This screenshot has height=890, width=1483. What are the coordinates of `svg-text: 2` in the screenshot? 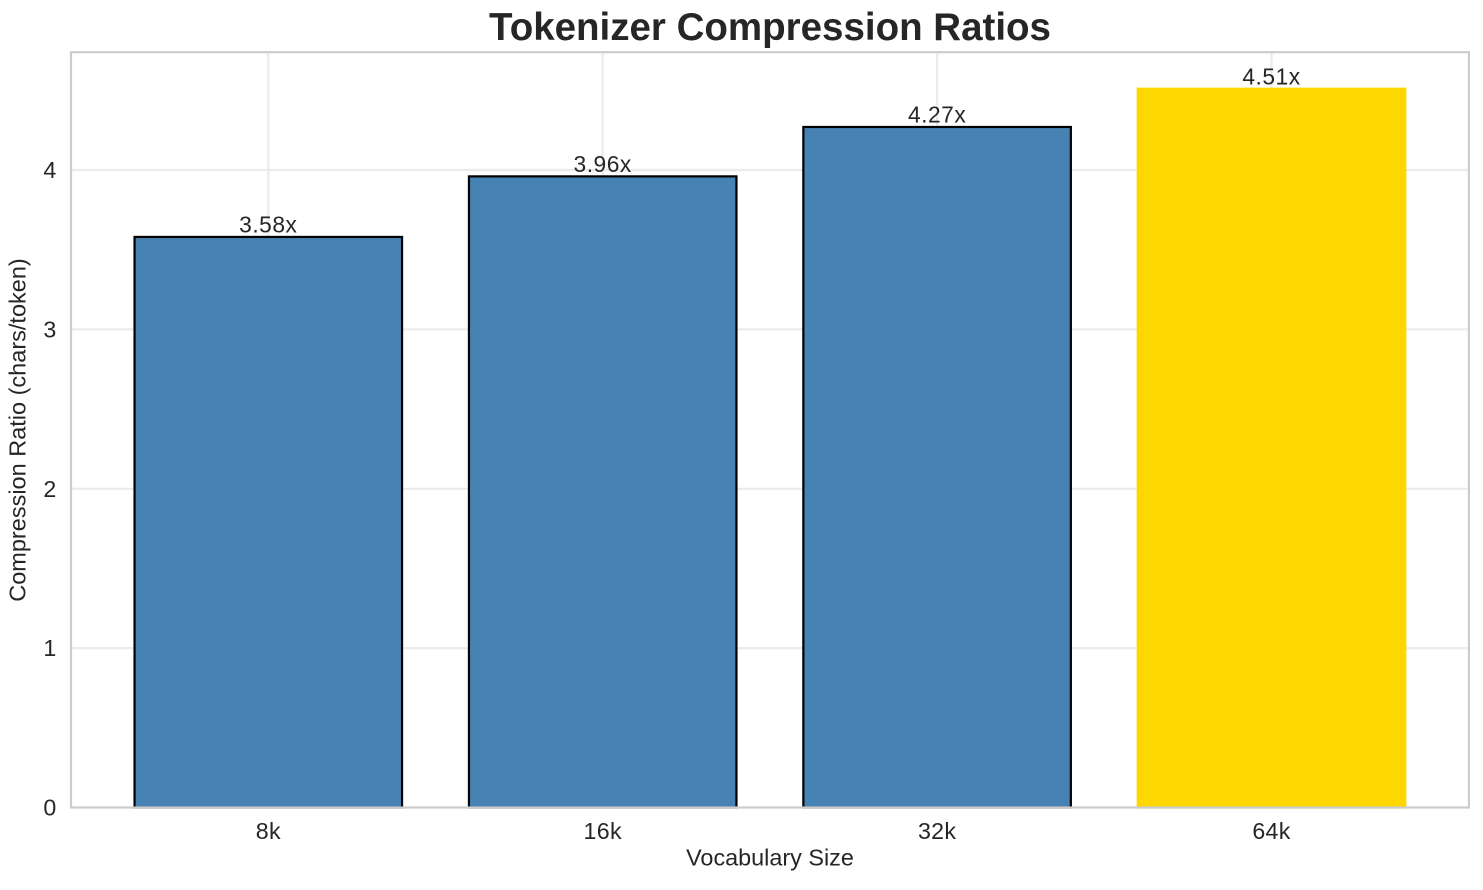 It's located at (49, 489).